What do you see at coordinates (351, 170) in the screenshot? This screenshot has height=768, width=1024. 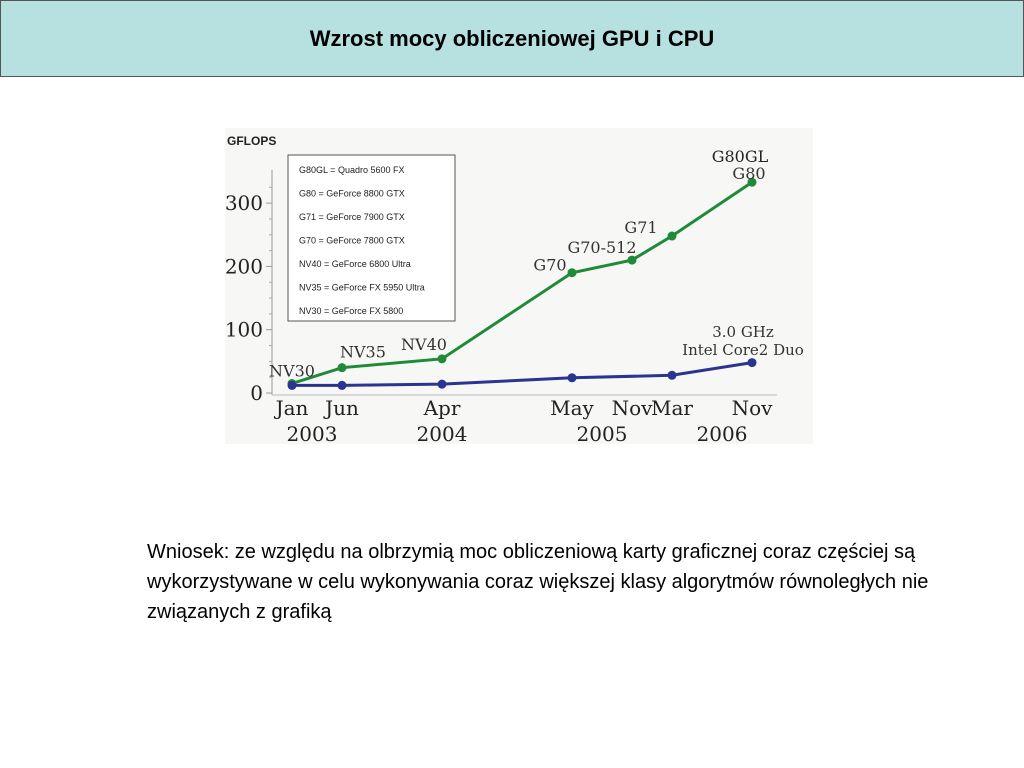 I see `legend-entry: G80GL = Quadro 5600 FX` at bounding box center [351, 170].